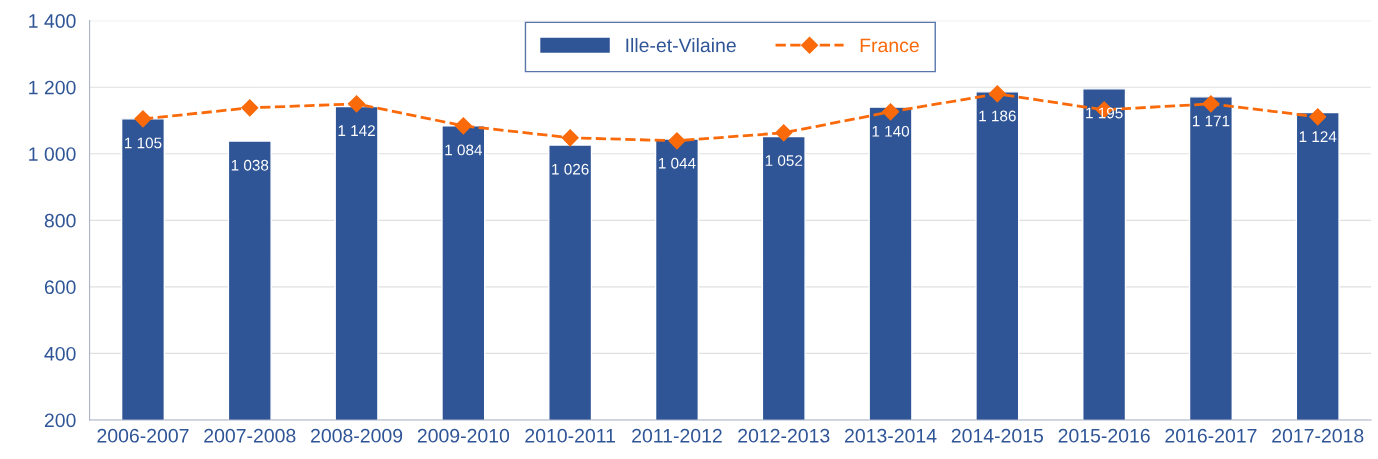 This screenshot has height=459, width=1378. Describe the element at coordinates (1318, 435) in the screenshot. I see `x-tick-label: 2017-2018` at that location.